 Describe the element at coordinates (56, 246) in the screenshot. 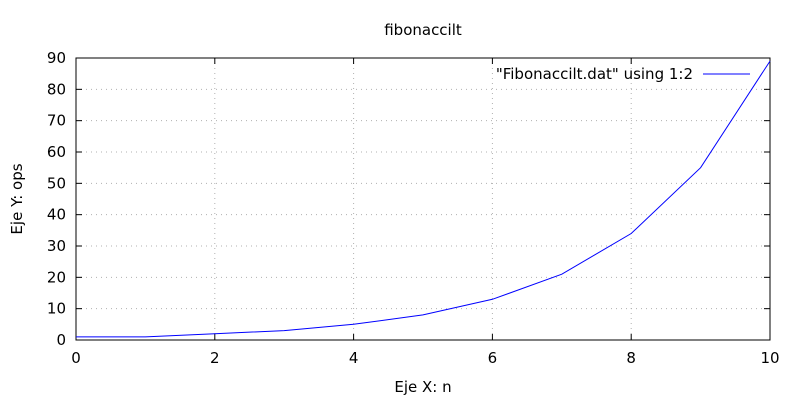

I see `y-tick-label: 30` at that location.